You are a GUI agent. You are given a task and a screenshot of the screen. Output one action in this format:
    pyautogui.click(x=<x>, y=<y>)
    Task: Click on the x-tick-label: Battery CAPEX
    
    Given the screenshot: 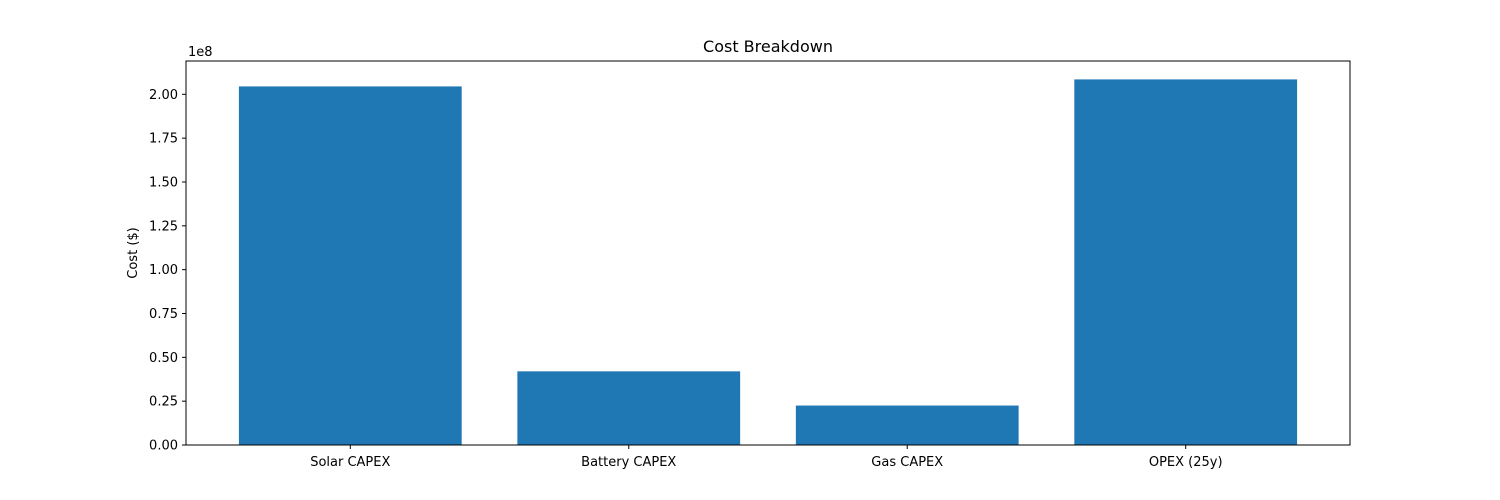 What is the action you would take?
    pyautogui.click(x=628, y=462)
    